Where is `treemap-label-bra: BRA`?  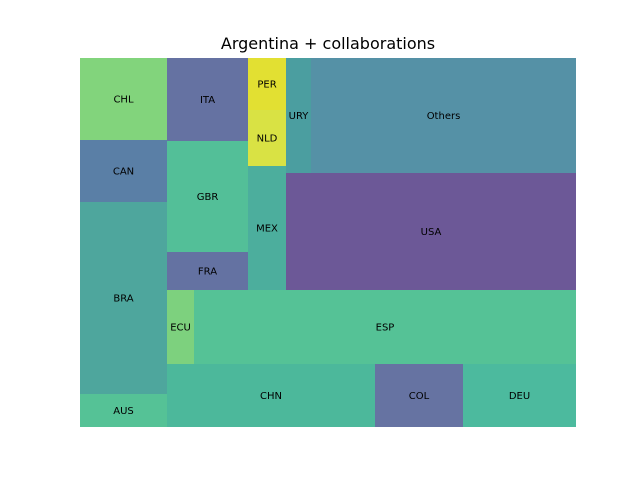 treemap-label-bra: BRA is located at coordinates (123, 299).